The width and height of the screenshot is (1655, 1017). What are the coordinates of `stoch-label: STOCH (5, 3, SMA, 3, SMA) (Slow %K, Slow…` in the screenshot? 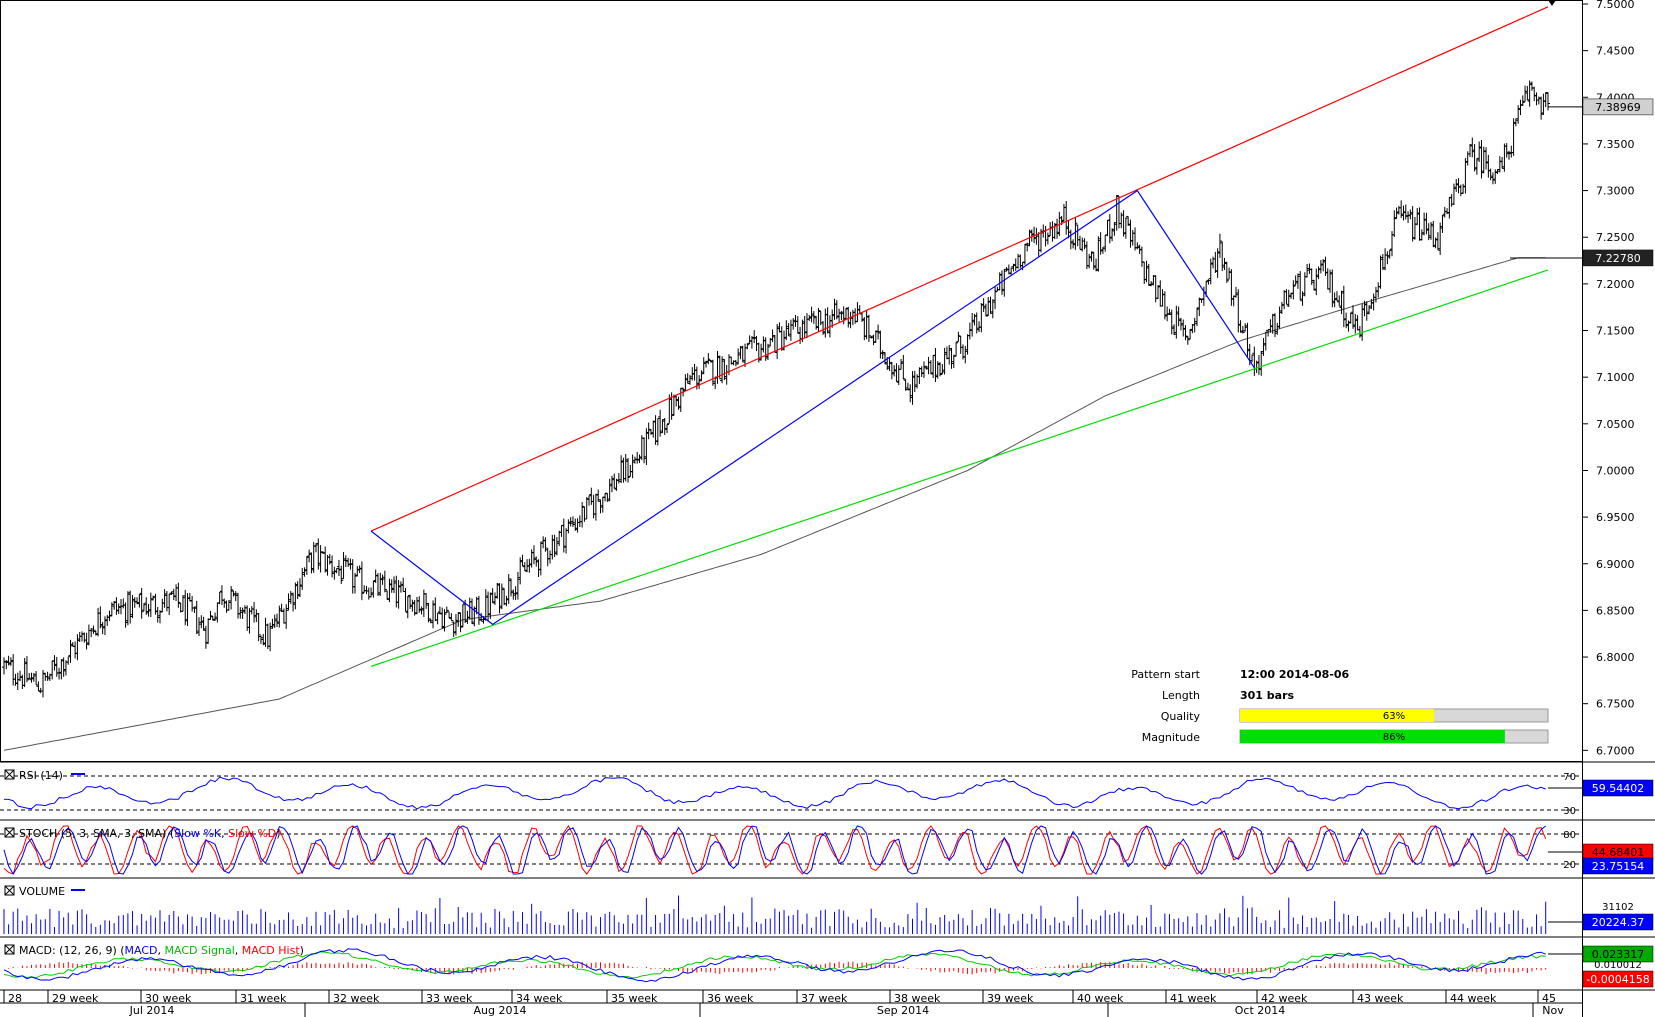 It's located at (150, 833).